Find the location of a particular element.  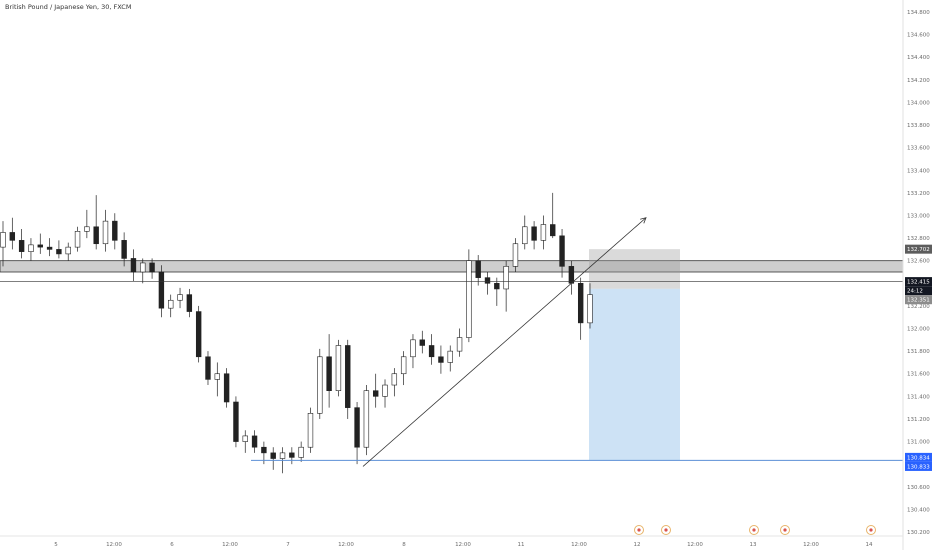

x-tick-label: 11 is located at coordinates (521, 545).